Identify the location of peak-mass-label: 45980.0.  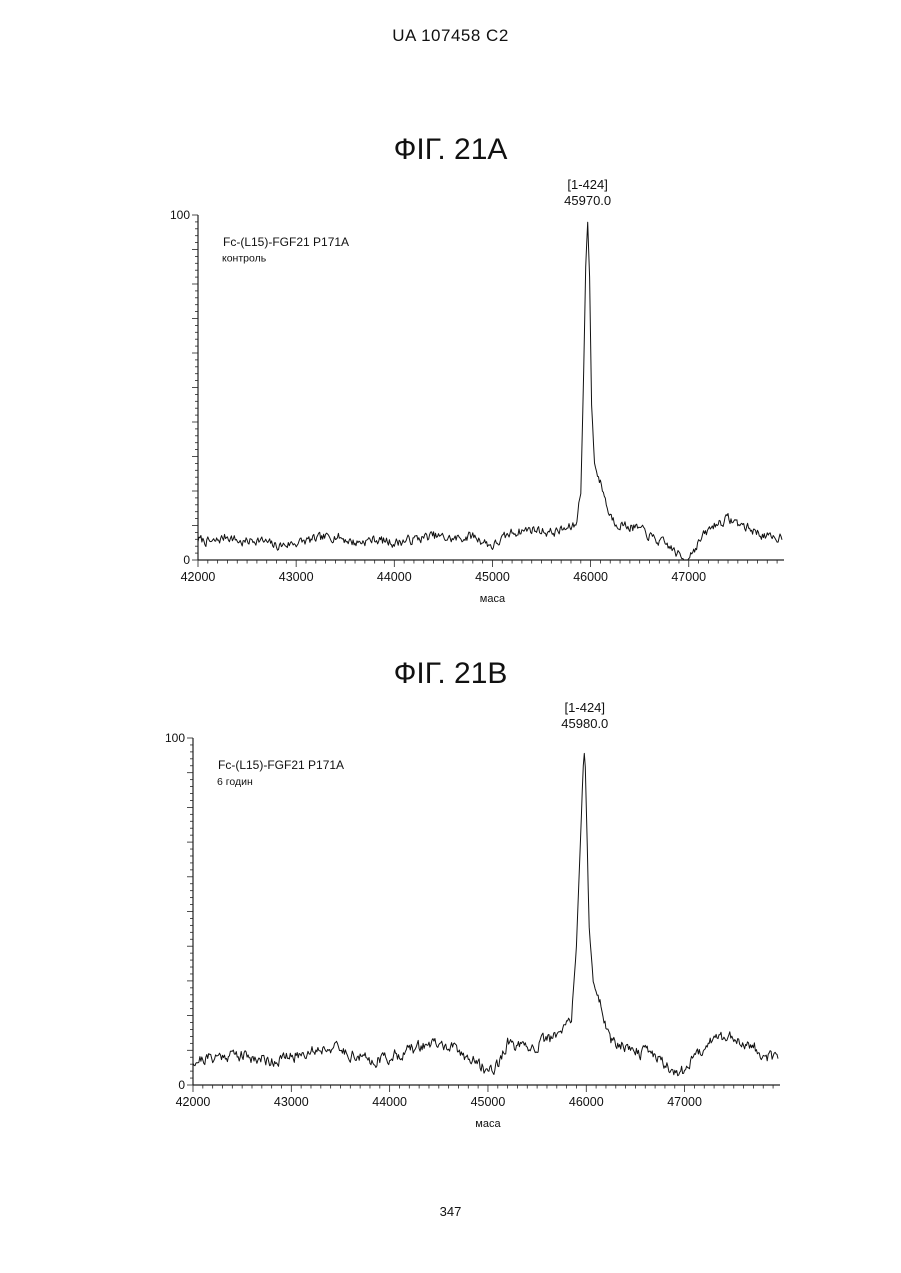
(584, 723).